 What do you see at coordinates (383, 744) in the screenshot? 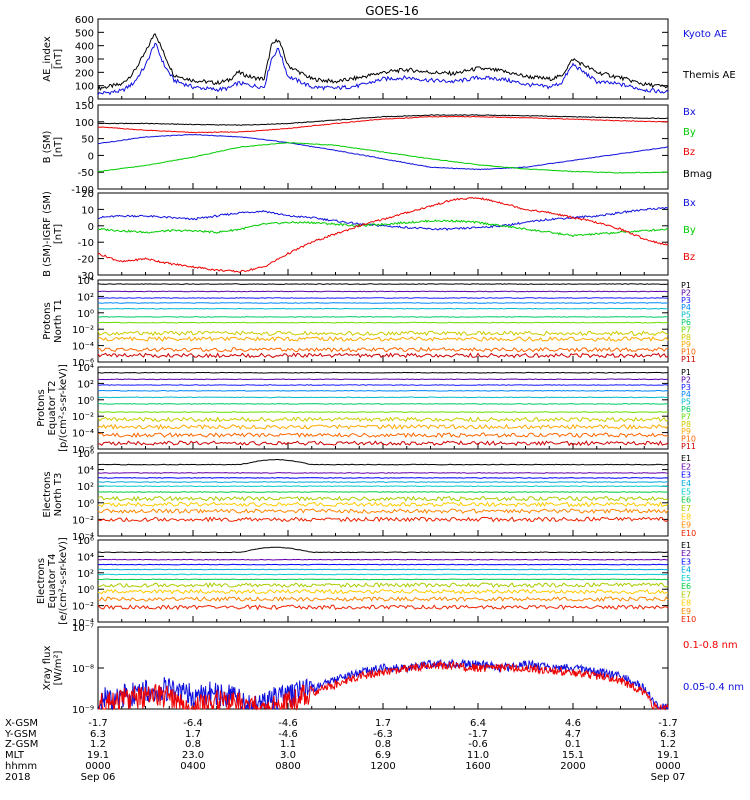
I see `ephemeris-value: 0.8` at bounding box center [383, 744].